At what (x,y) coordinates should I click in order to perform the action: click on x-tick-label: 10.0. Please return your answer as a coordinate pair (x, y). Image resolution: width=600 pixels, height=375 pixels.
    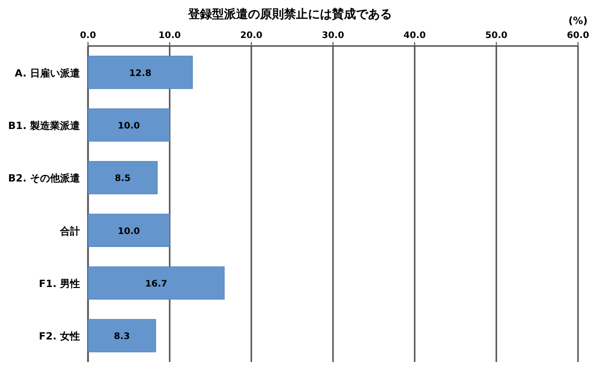
    Looking at the image, I should click on (169, 36).